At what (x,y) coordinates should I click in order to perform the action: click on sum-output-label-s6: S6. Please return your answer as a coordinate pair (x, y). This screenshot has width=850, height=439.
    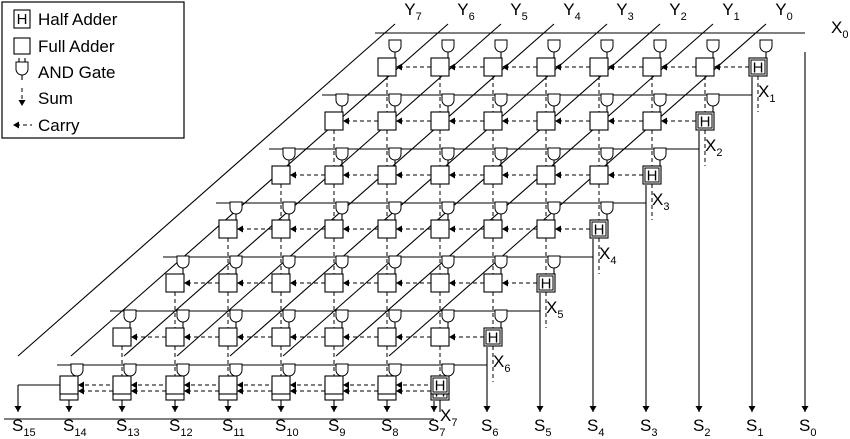
    Looking at the image, I should click on (489, 427).